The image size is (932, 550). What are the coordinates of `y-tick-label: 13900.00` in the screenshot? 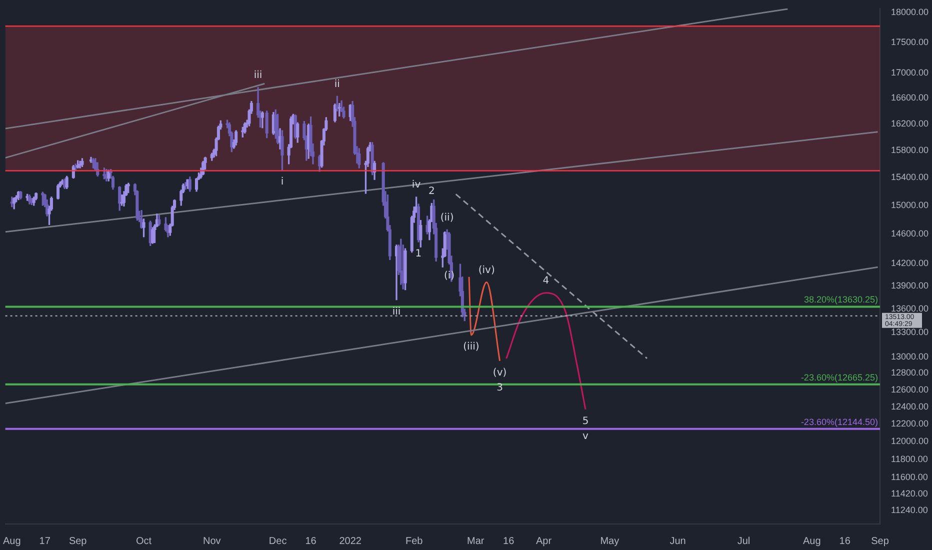 It's located at (910, 285).